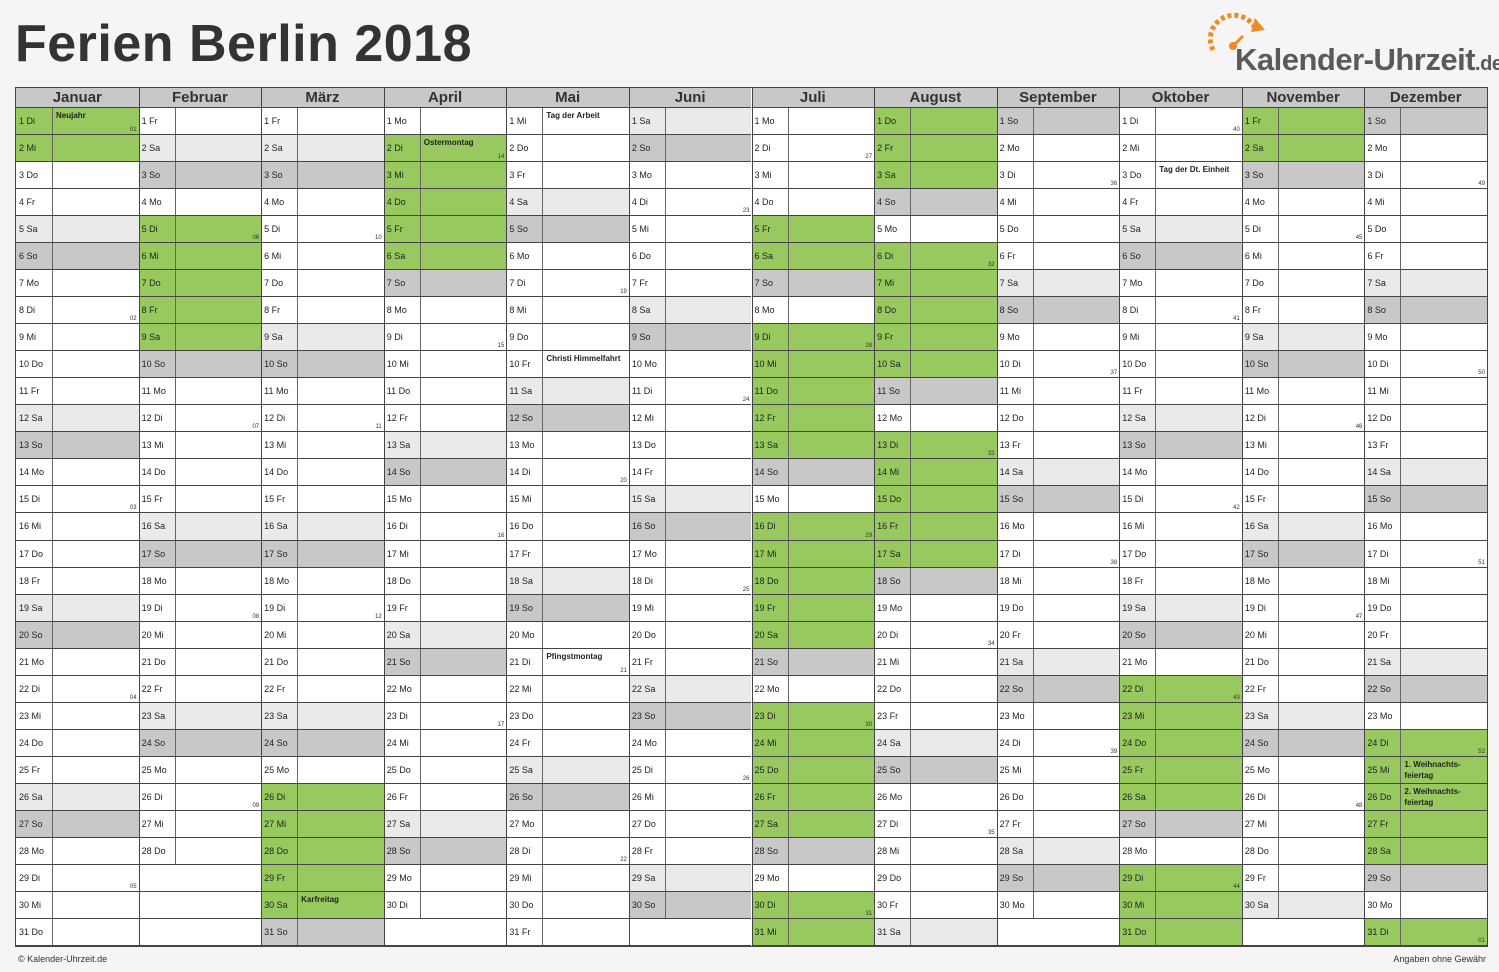  I want to click on day-label: 31 Sa, so click(893, 931).